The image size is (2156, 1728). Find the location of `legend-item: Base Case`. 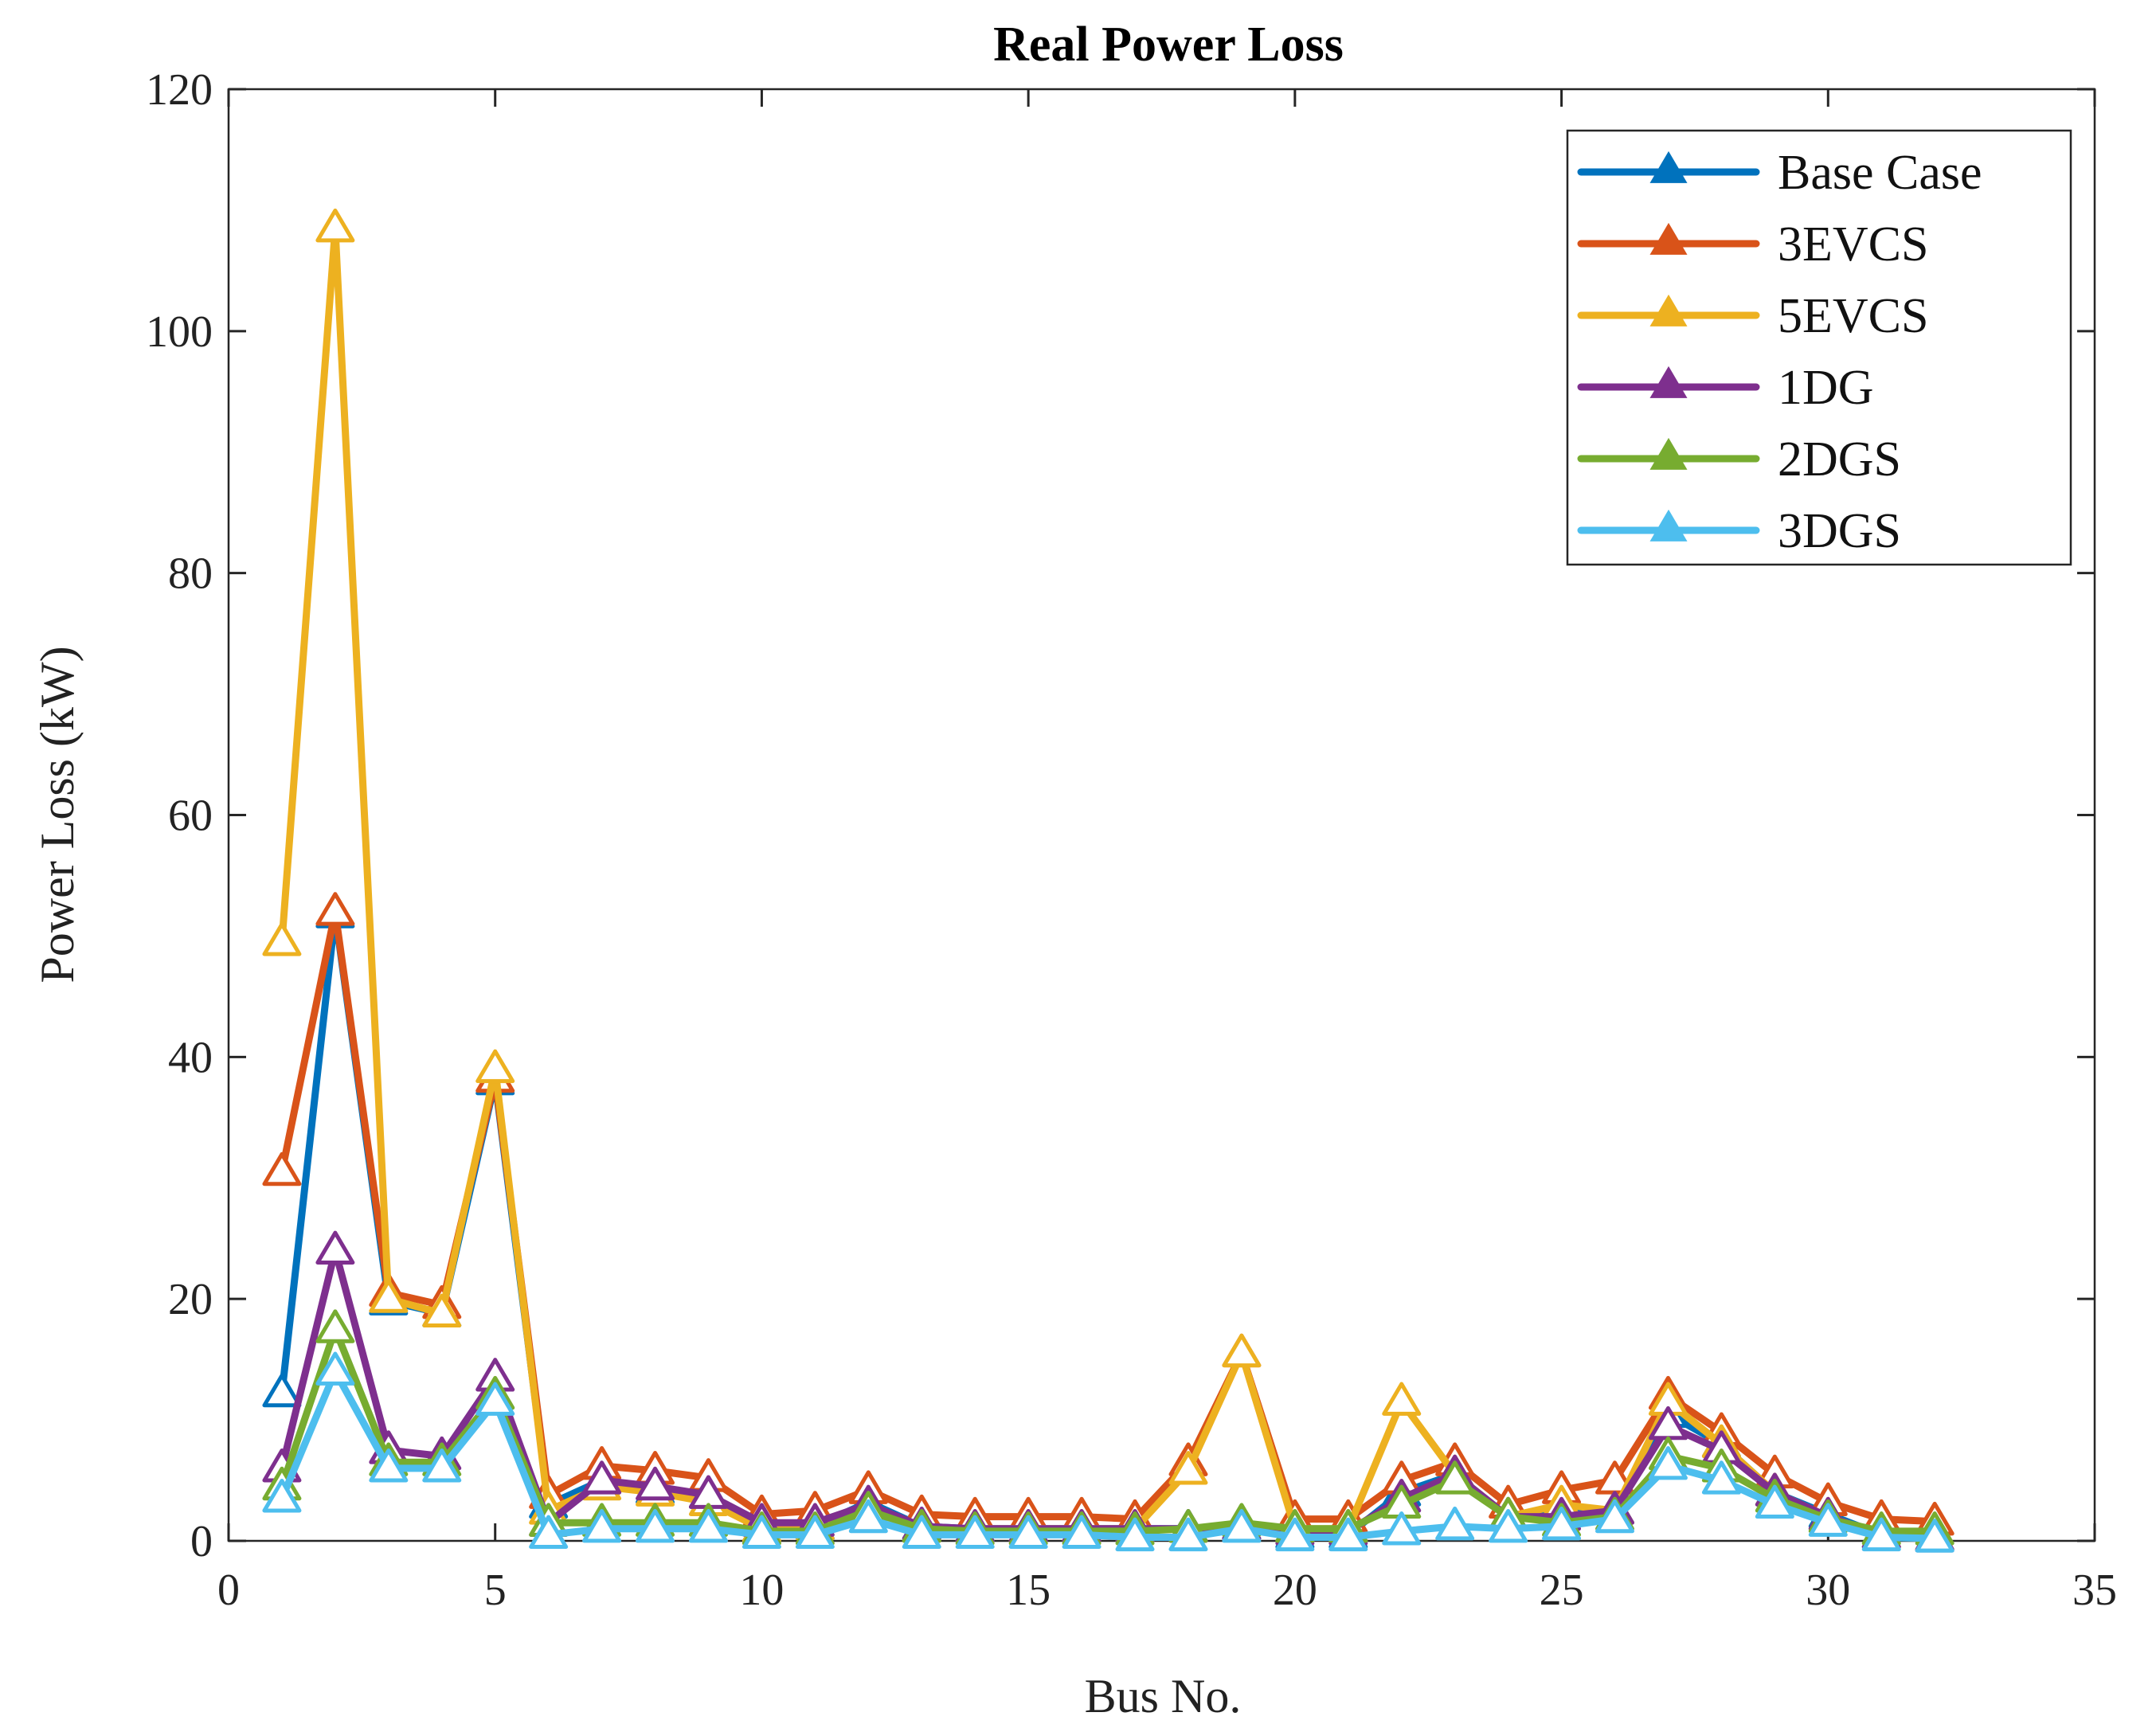

legend-item: Base Case is located at coordinates (1780, 173).